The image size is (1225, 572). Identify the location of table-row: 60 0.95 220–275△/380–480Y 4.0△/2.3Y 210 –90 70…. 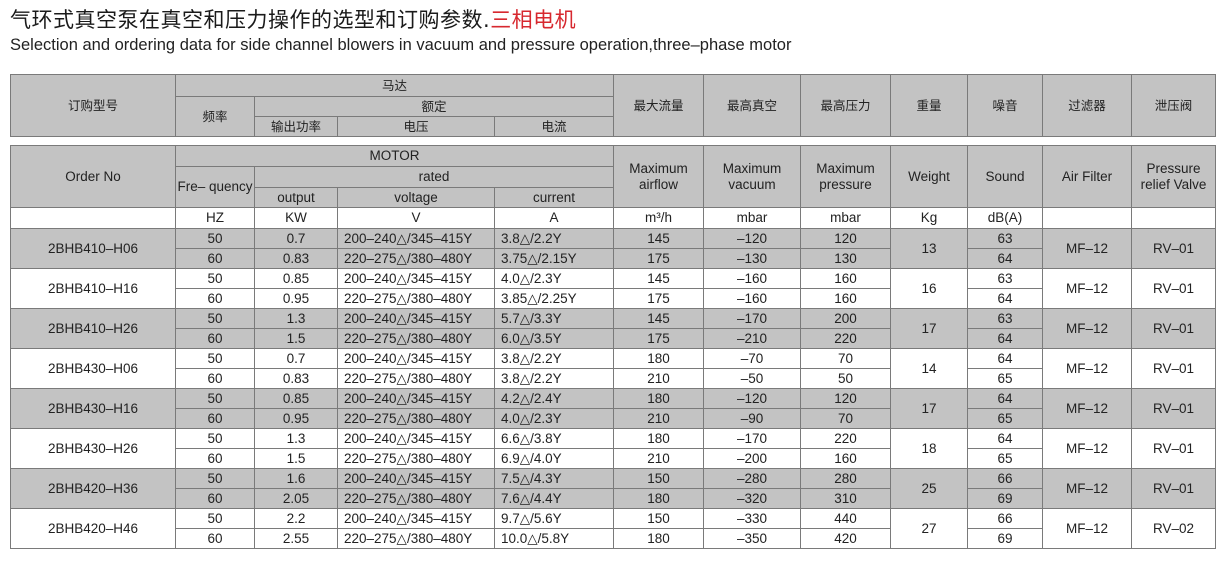
(613, 418).